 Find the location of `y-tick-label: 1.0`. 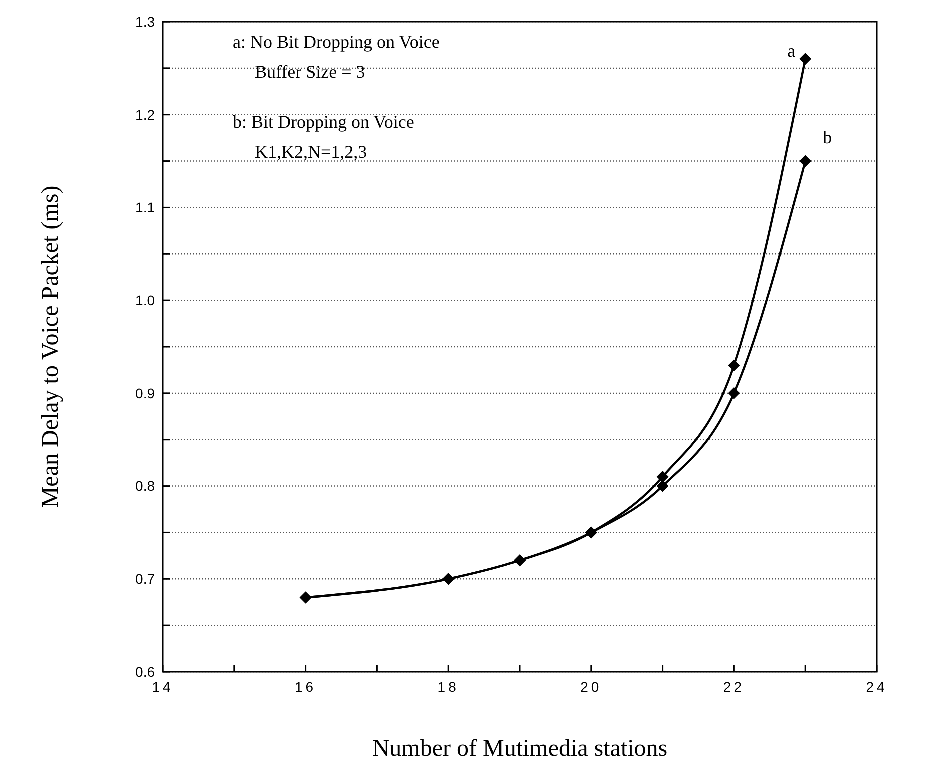

y-tick-label: 1.0 is located at coordinates (146, 300).